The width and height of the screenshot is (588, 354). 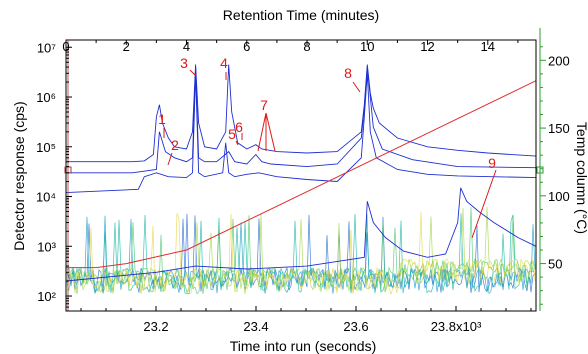 What do you see at coordinates (581, 178) in the screenshot?
I see `y-right-axis-label: Temp column (°C)` at bounding box center [581, 178].